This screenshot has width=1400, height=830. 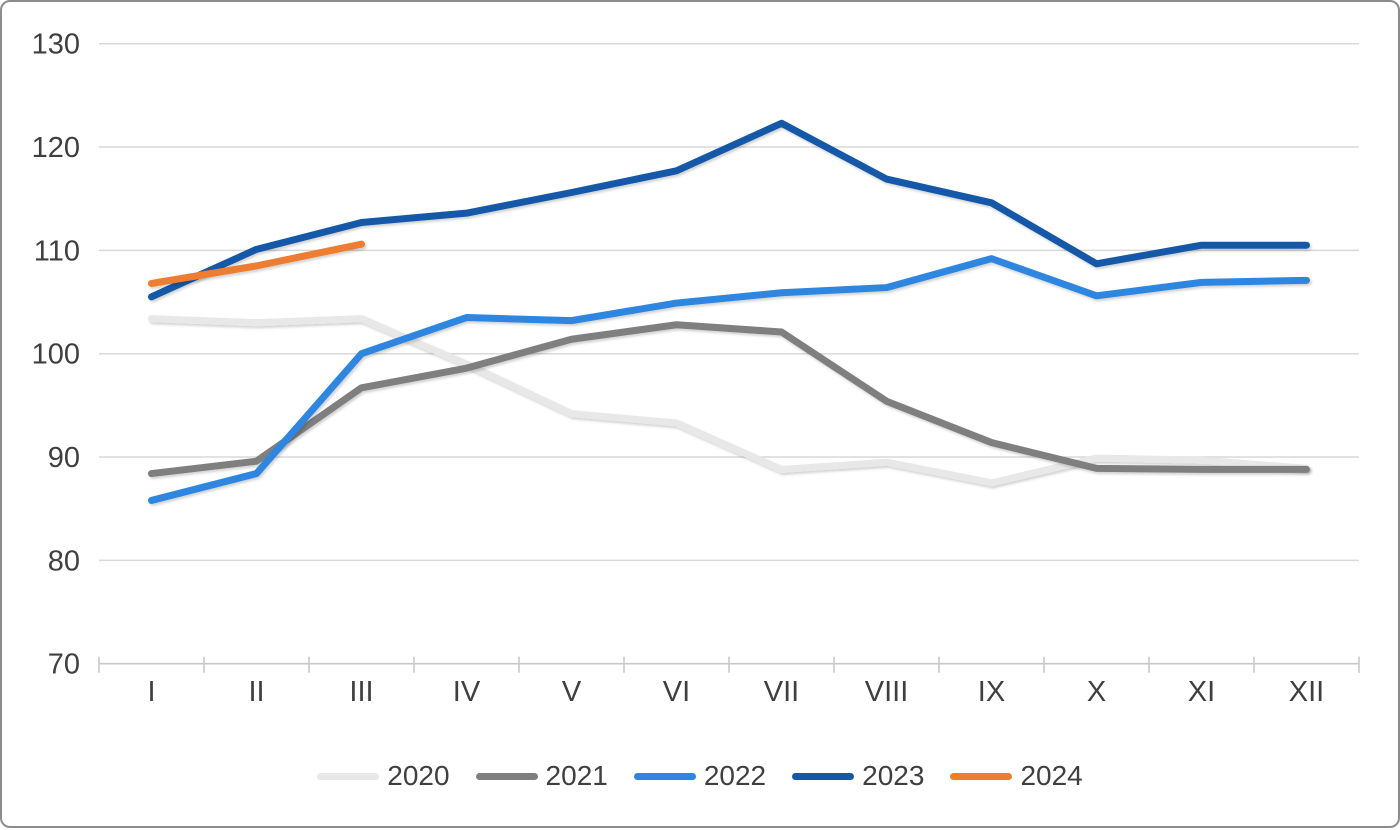 What do you see at coordinates (256, 692) in the screenshot?
I see `x-axis-label: II` at bounding box center [256, 692].